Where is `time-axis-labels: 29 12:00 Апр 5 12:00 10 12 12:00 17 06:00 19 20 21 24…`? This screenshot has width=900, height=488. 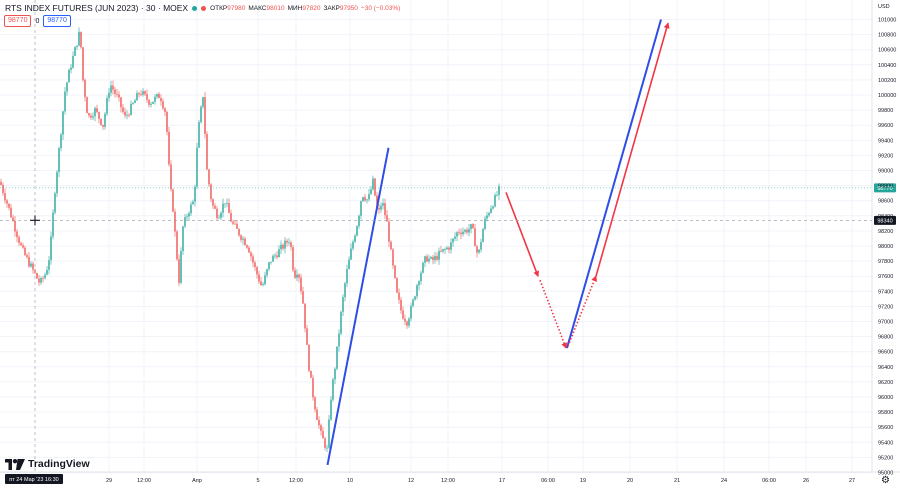
time-axis-labels: 29 12:00 Апр 5 12:00 10 12 12:00 17 06:00 19 20 21 24… is located at coordinates (480, 481).